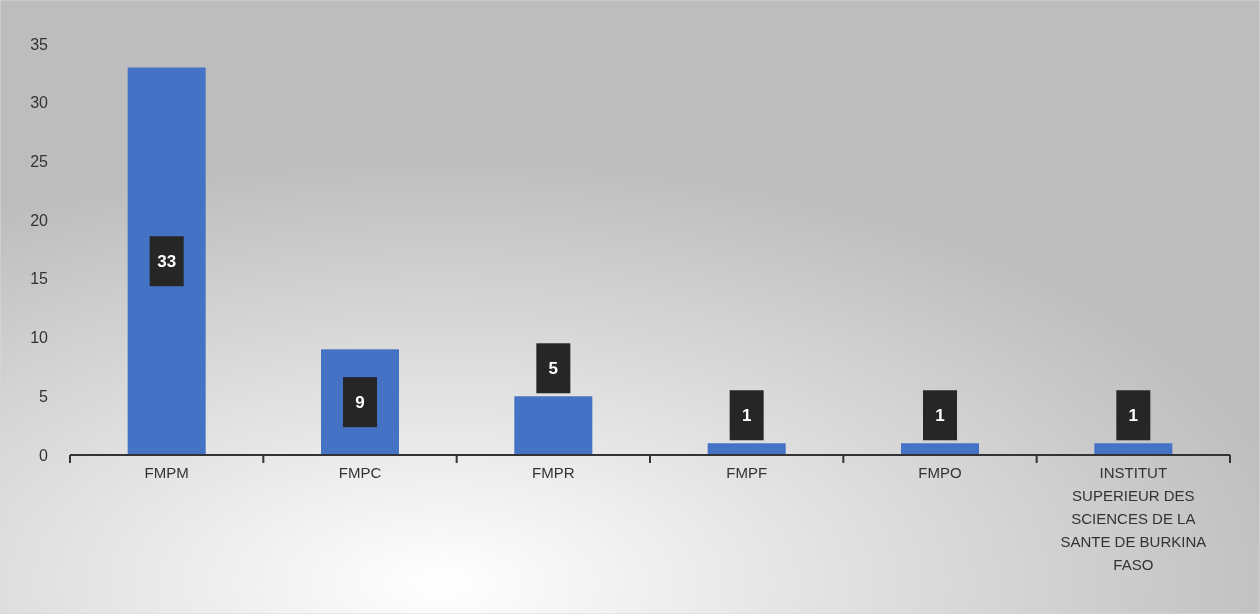 The width and height of the screenshot is (1260, 614). I want to click on x-tick-label: INSTITUT SUPERIEUR DES SCIENCES DE LA SANTE DE BURKINA FASO, so click(1133, 518).